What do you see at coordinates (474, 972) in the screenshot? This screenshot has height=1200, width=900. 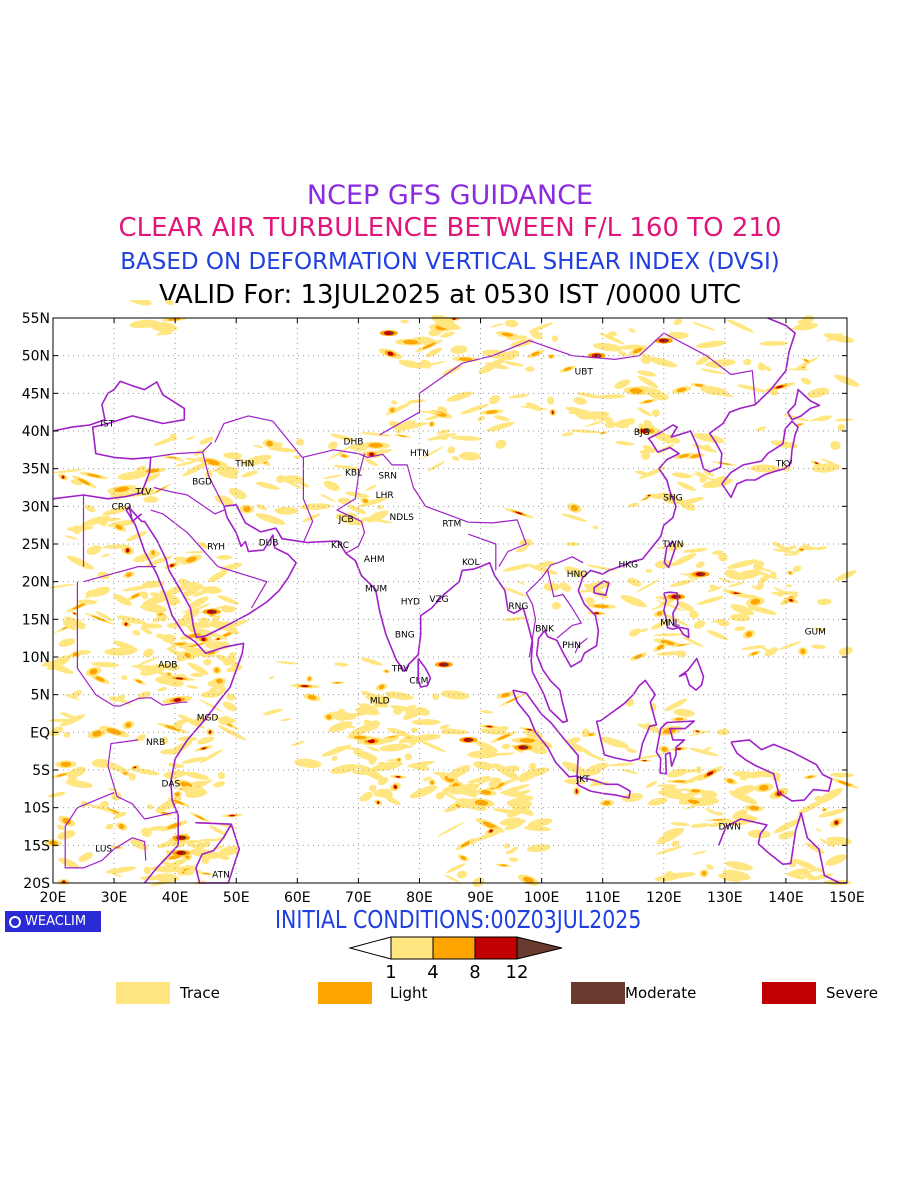 I see `colorbar-tick-label: 8` at bounding box center [474, 972].